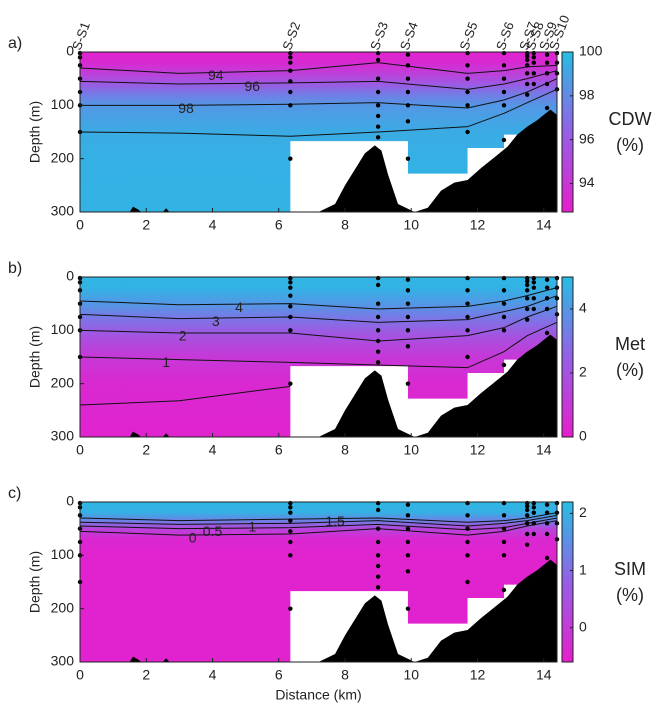  I want to click on x-tick-label: 8, so click(345, 450).